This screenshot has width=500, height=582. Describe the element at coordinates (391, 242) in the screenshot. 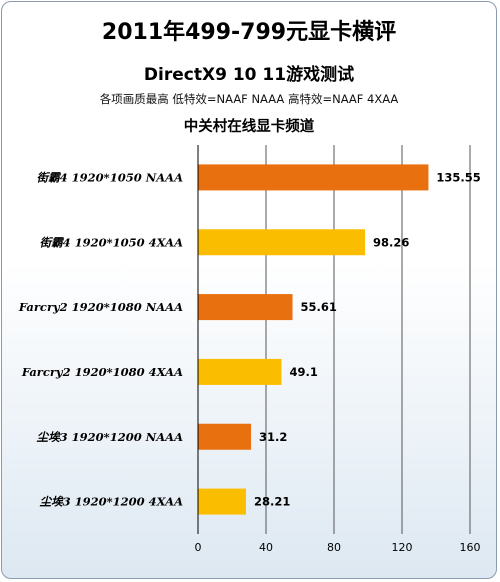

I see `value-label: 98.26` at that location.